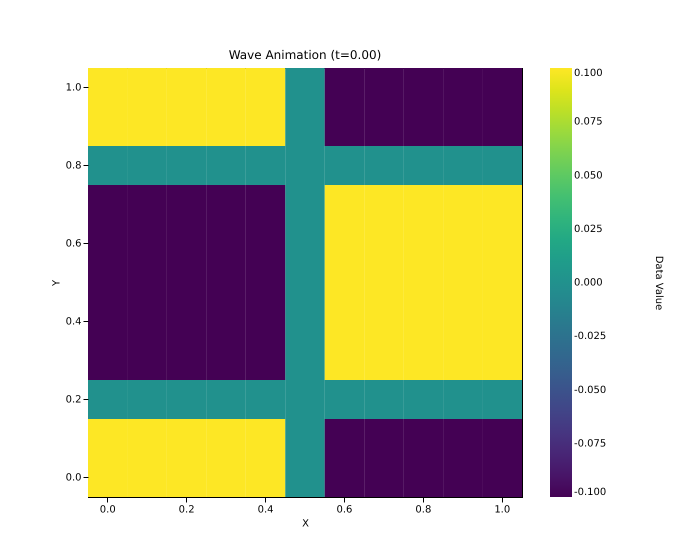 The image size is (700, 560). Describe the element at coordinates (588, 229) in the screenshot. I see `color-bar-label: 0.025` at that location.